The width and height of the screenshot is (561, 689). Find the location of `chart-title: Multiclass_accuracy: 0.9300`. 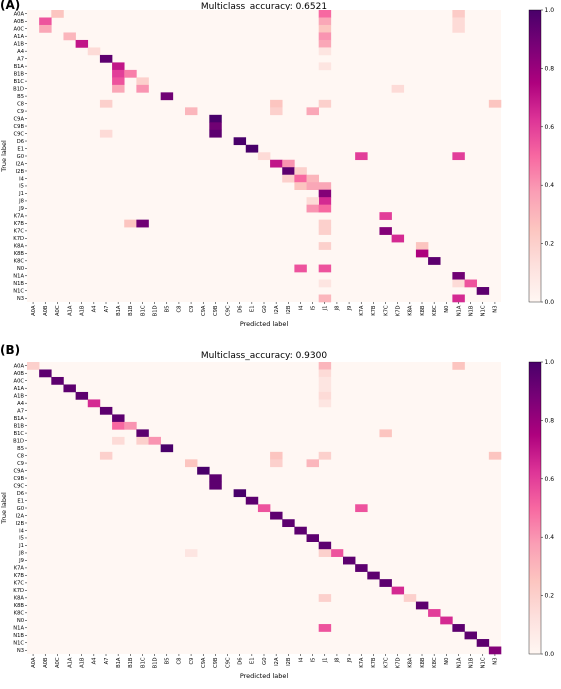

chart-title: Multiclass_accuracy: 0.9300 is located at coordinates (264, 356).